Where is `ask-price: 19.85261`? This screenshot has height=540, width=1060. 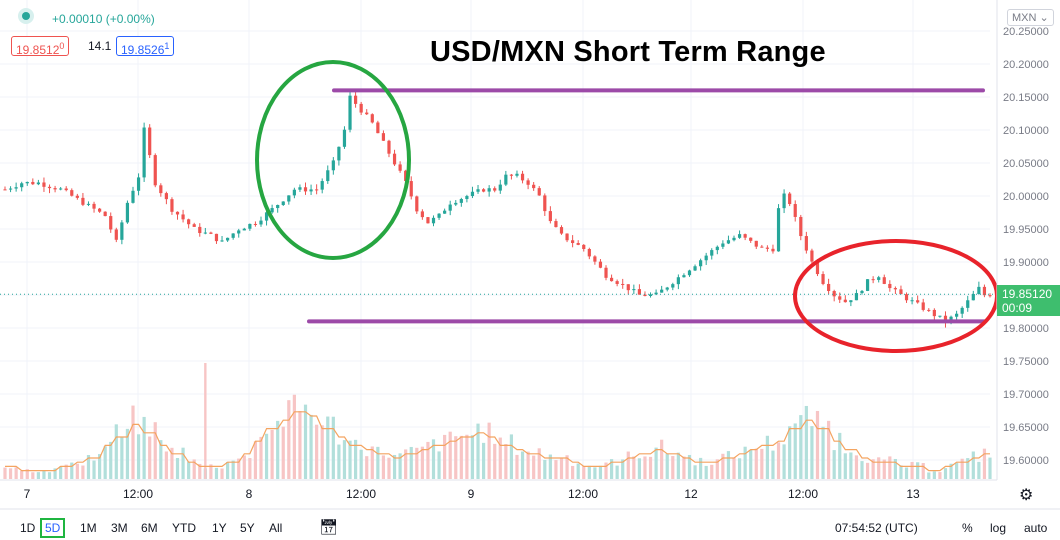
ask-price: 19.85261 is located at coordinates (145, 46).